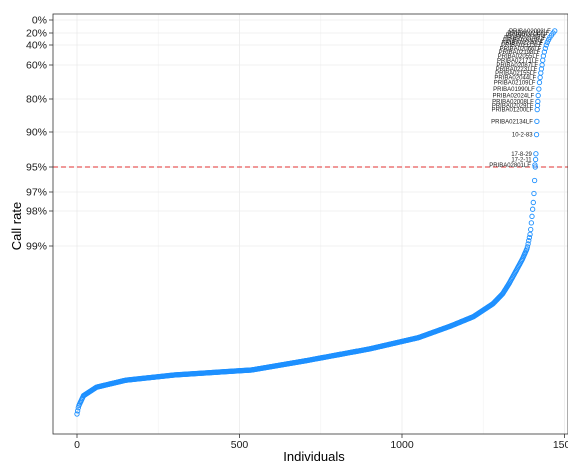  Describe the element at coordinates (522, 46) in the screenshot. I see `outlier-label: PRIBA02113LF` at that location.